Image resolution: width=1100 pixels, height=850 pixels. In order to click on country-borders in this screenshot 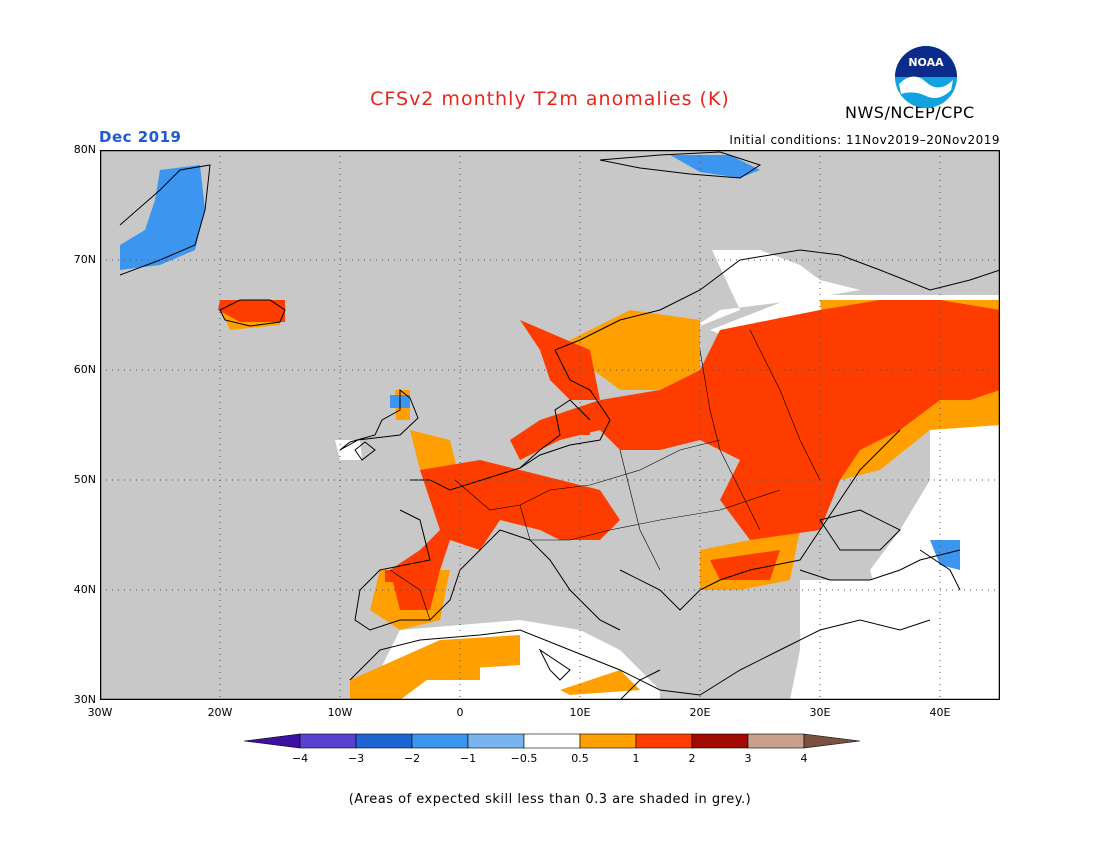, I will do `click(605, 475)`.